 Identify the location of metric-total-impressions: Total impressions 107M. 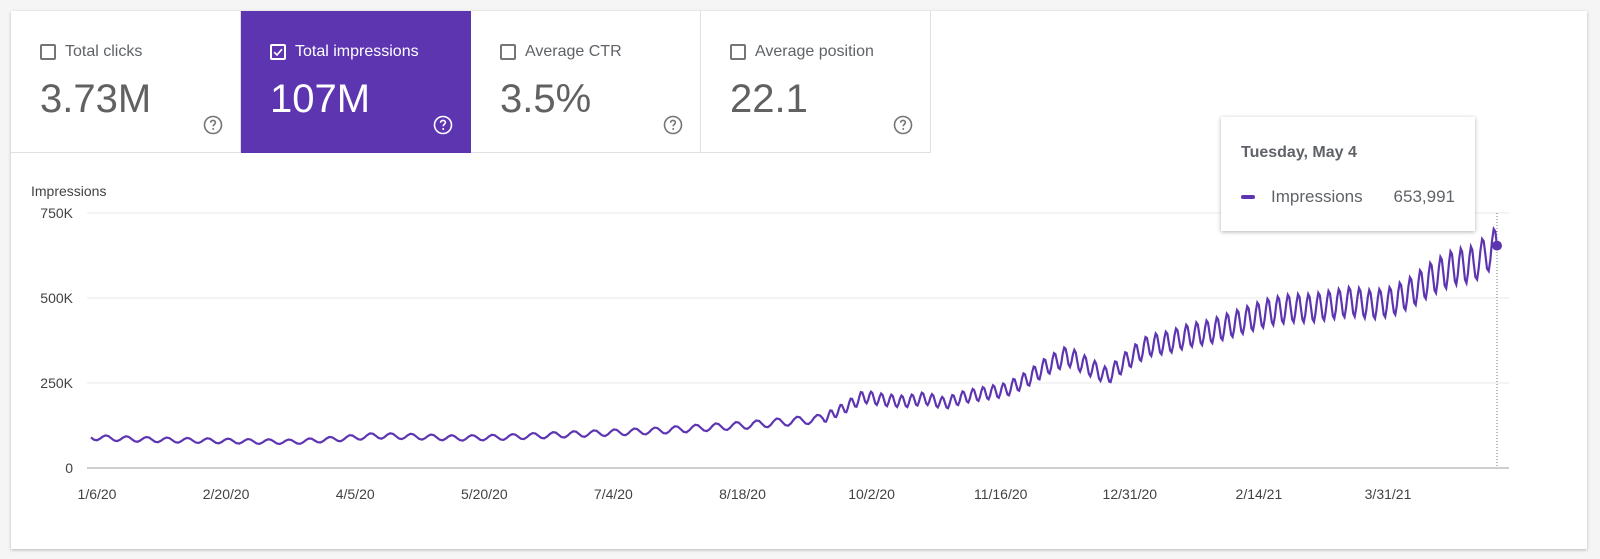
(356, 82).